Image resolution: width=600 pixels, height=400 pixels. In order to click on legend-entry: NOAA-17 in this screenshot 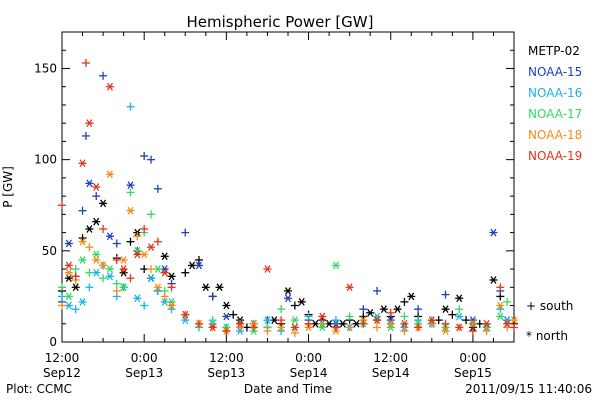, I will do `click(555, 114)`.